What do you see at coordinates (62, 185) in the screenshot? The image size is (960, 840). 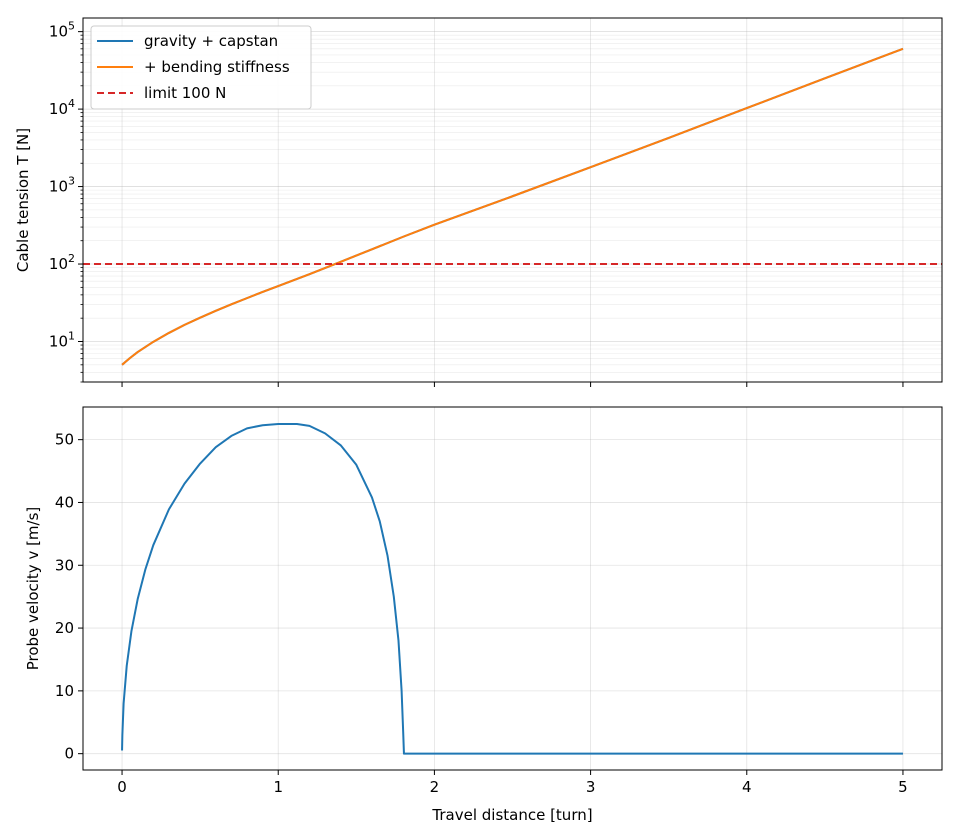 I see `y-tick-label: 10³` at bounding box center [62, 185].